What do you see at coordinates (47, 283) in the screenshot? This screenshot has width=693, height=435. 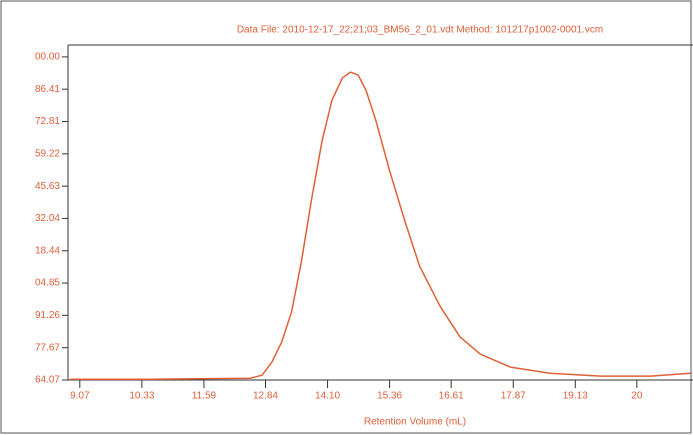 I see `y-tick-label: 04.85` at bounding box center [47, 283].